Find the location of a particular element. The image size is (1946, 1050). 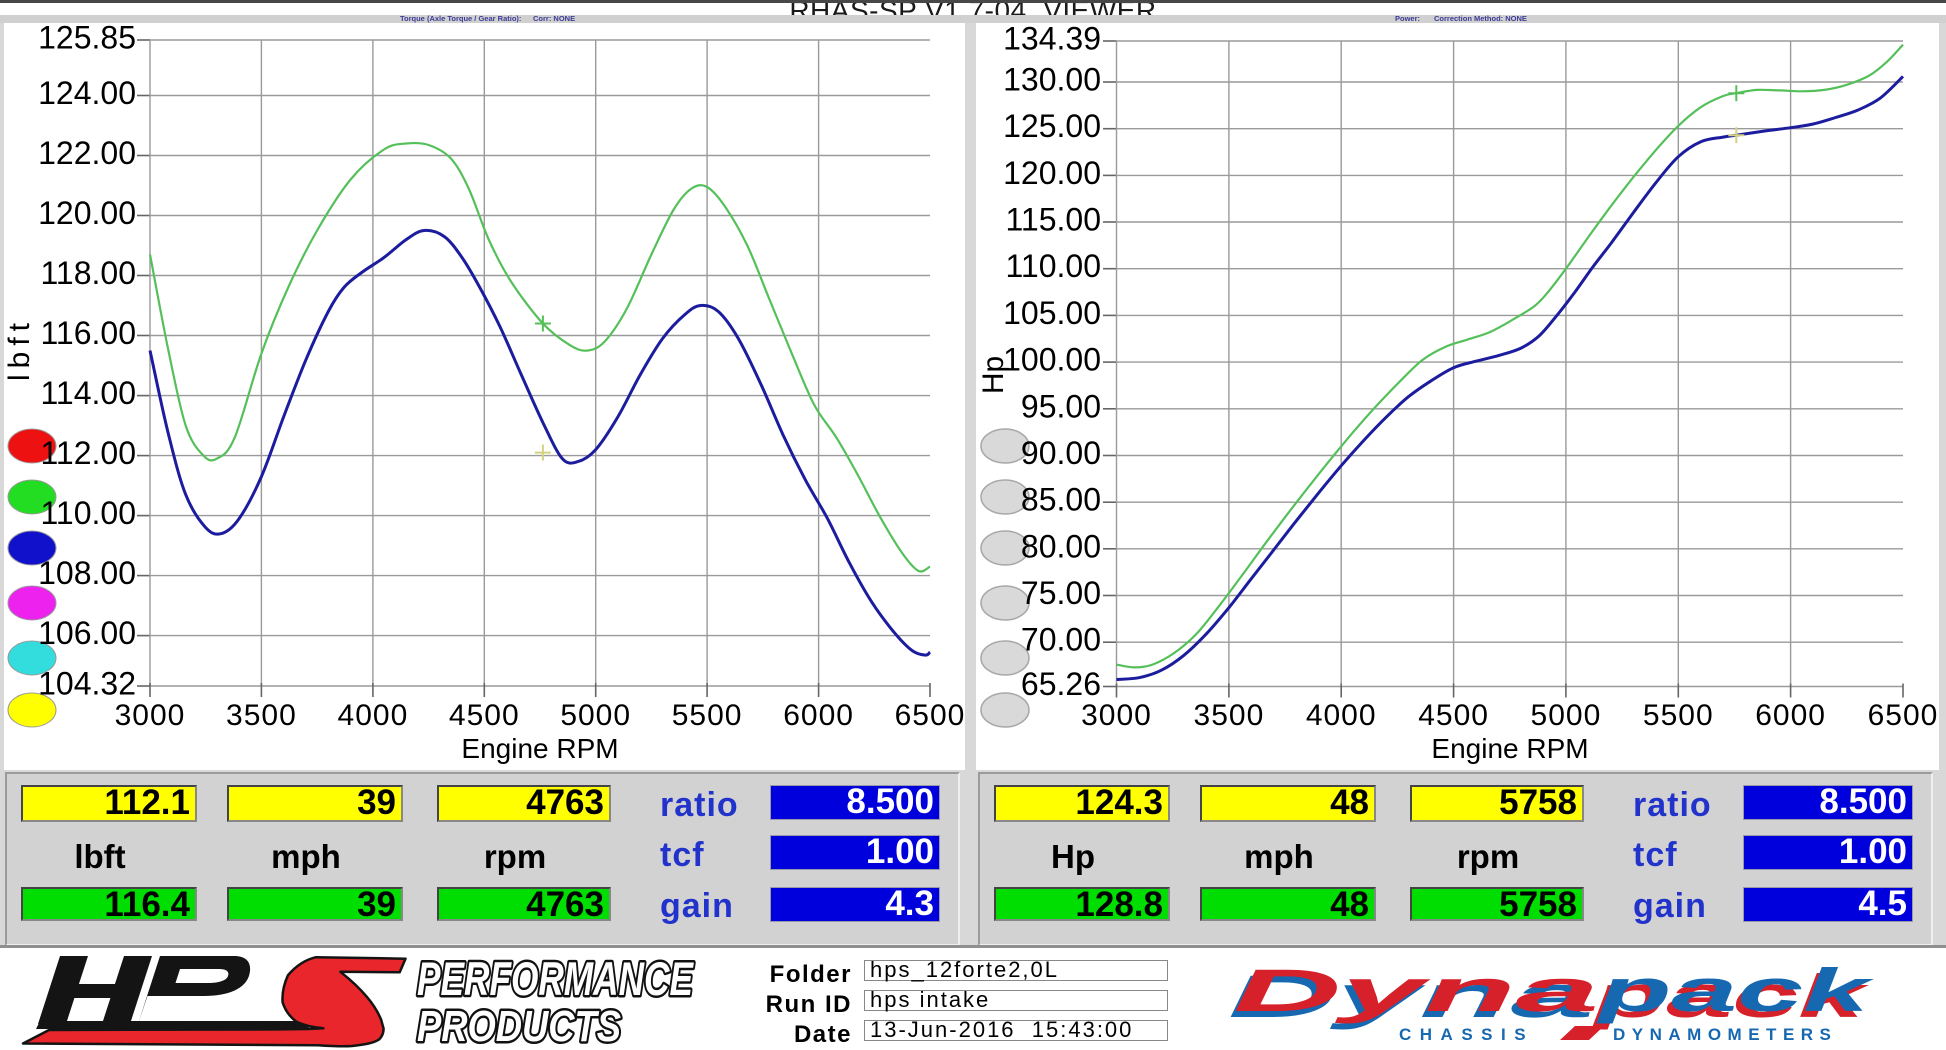

svg-text: 114.00 is located at coordinates (89, 393).